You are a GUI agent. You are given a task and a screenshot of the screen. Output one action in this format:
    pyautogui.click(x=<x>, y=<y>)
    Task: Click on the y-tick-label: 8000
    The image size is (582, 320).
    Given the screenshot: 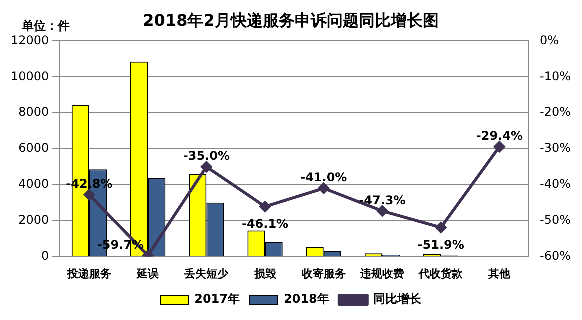 What is the action you would take?
    pyautogui.click(x=34, y=112)
    